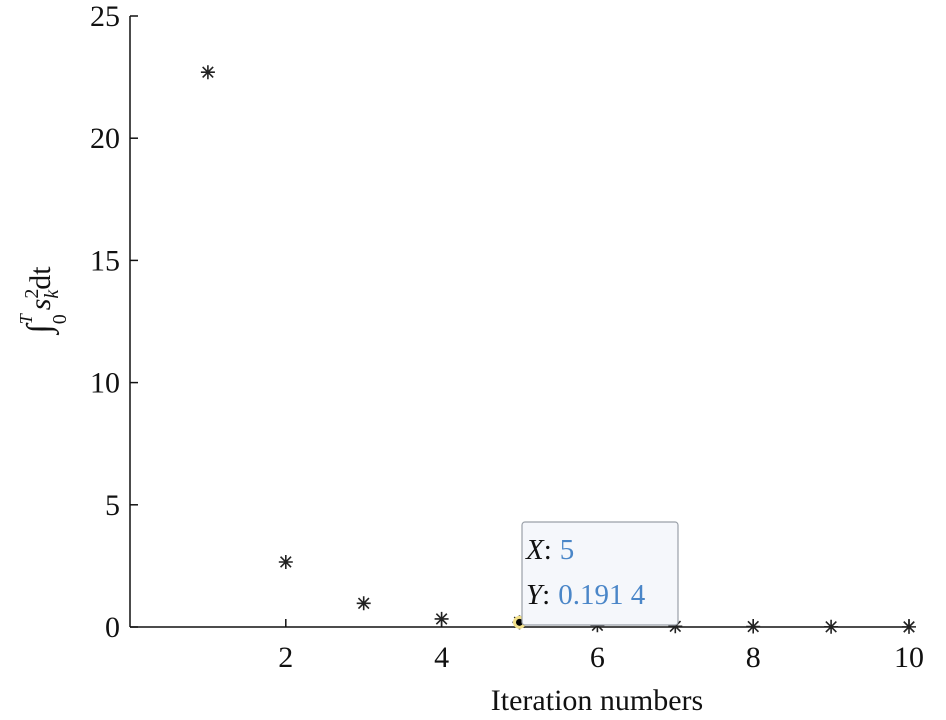  Describe the element at coordinates (535, 595) in the screenshot. I see `datatip-name: Y` at that location.